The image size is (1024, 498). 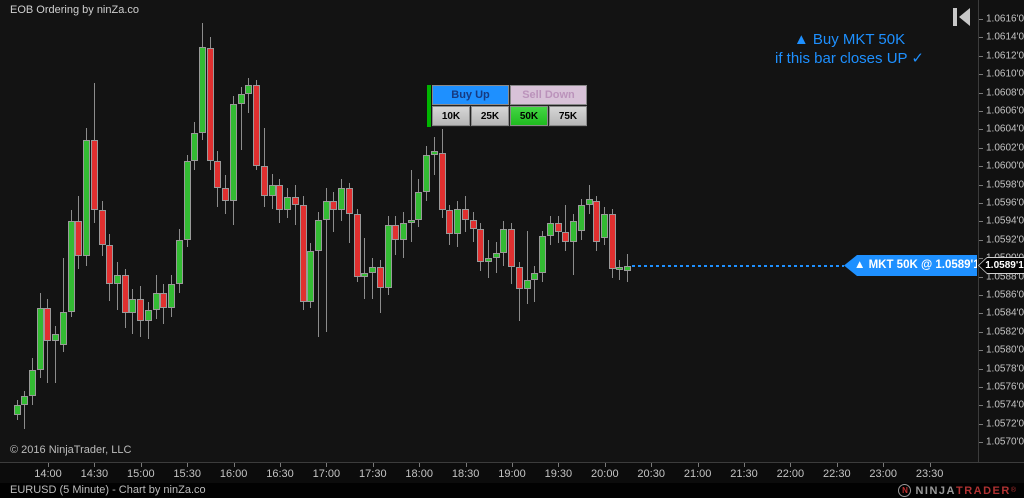 I want to click on working-order-price-line, so click(x=738, y=266).